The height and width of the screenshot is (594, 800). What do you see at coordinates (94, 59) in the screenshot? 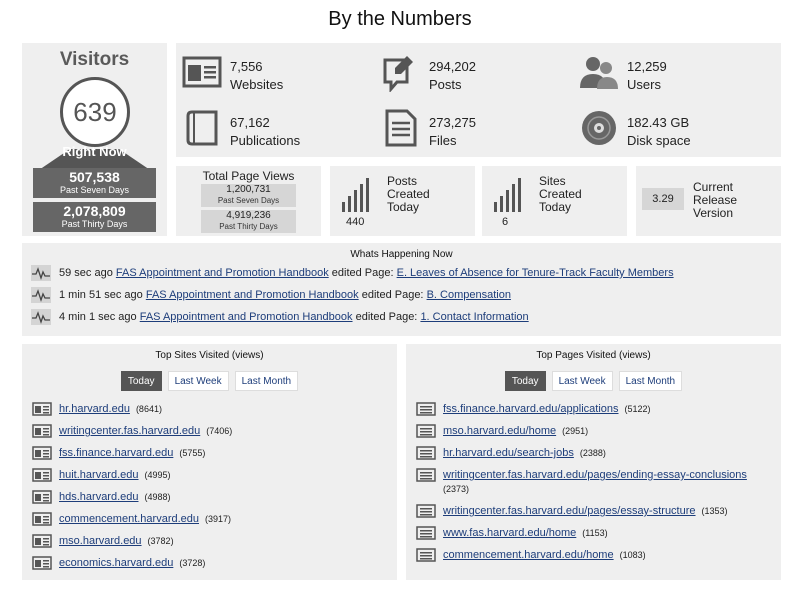
I see `visitors-title: Visitors` at bounding box center [94, 59].